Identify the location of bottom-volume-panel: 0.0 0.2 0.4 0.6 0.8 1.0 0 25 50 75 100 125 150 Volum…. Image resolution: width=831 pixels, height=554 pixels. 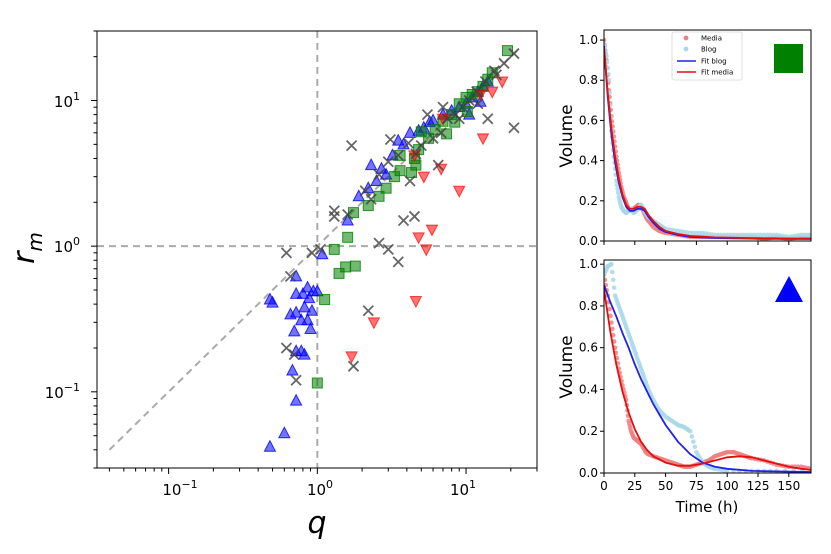
(684, 386).